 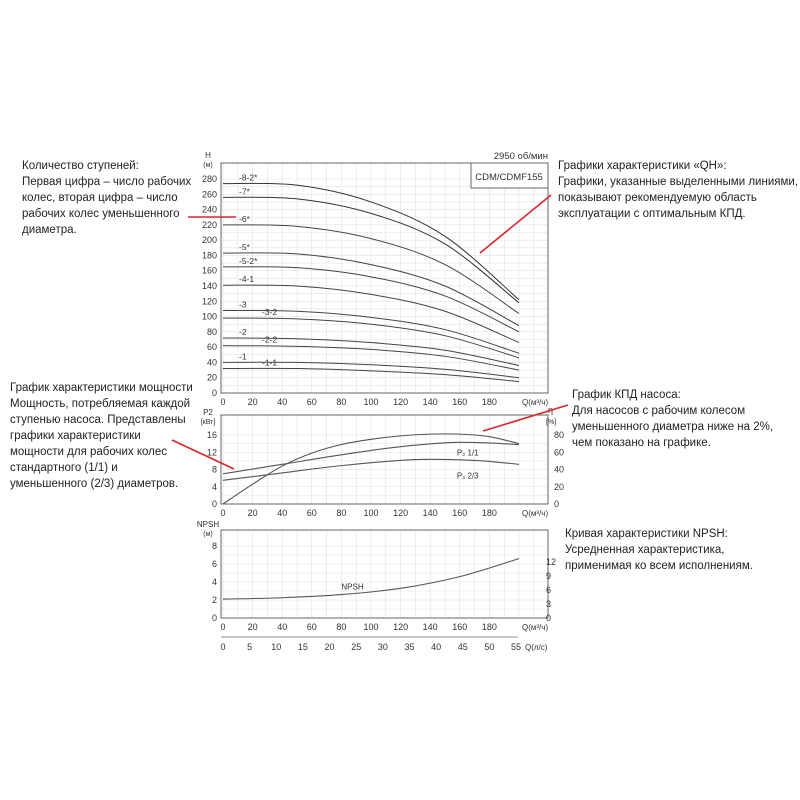 I want to click on curve-label: -3, so click(x=243, y=304).